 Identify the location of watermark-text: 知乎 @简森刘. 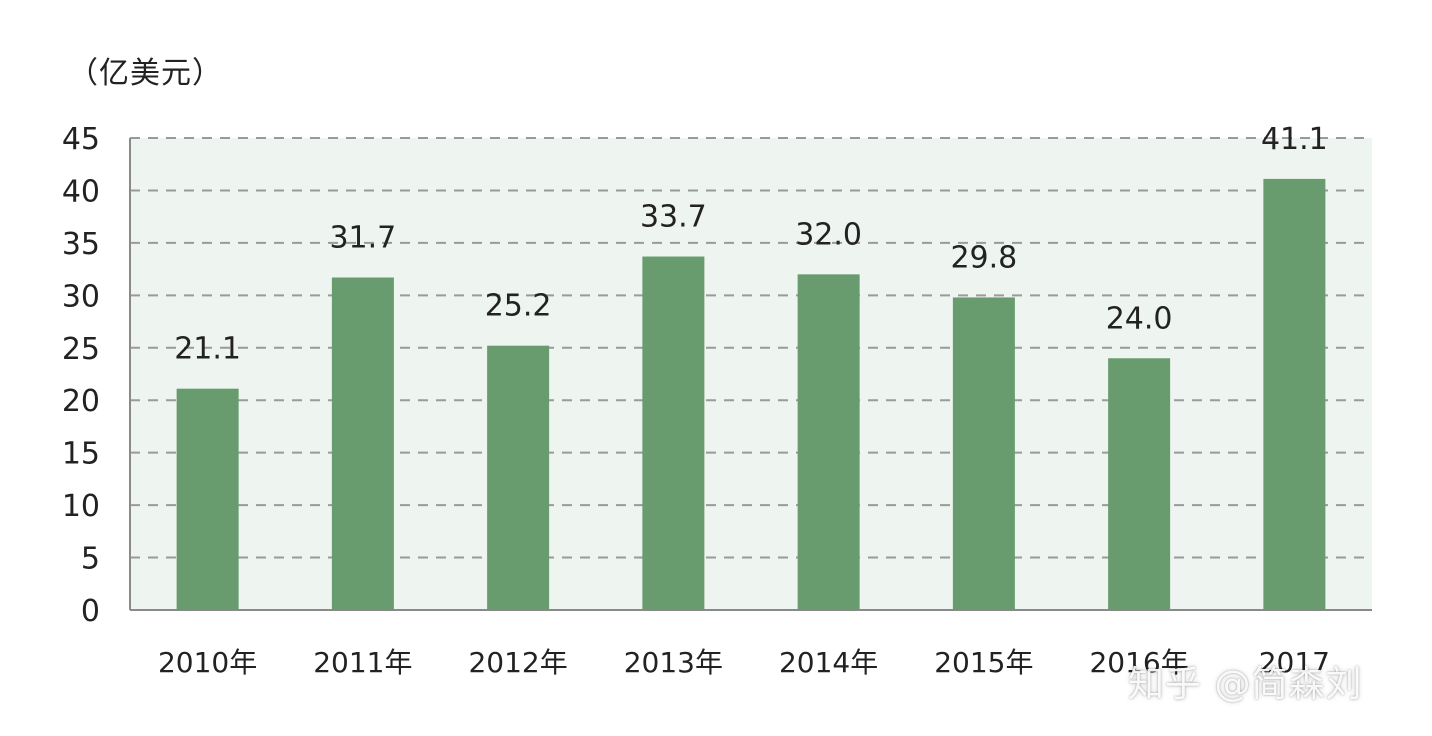
(1245, 684).